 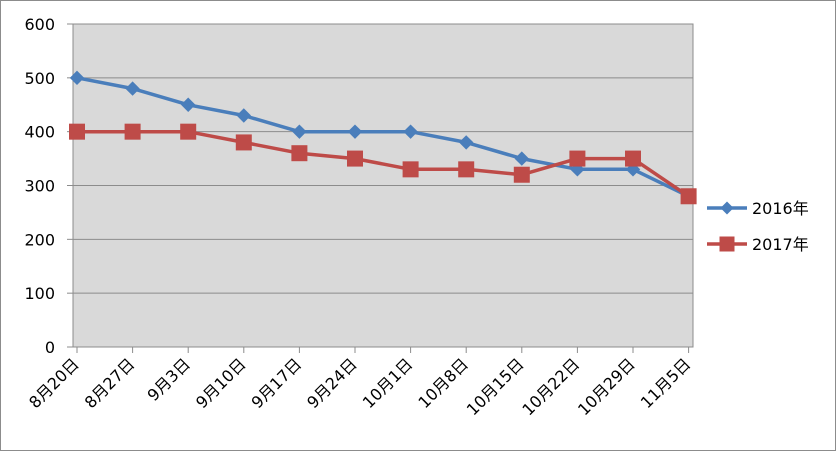 What do you see at coordinates (780, 244) in the screenshot?
I see `legend-label: 2017年` at bounding box center [780, 244].